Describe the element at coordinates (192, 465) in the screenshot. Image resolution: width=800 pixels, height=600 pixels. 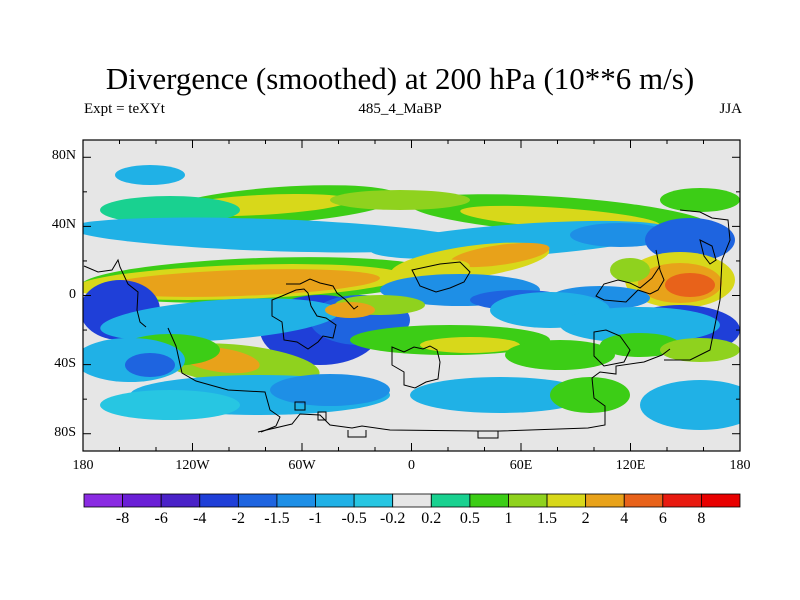
I see `x-tick-label: 120W` at that location.